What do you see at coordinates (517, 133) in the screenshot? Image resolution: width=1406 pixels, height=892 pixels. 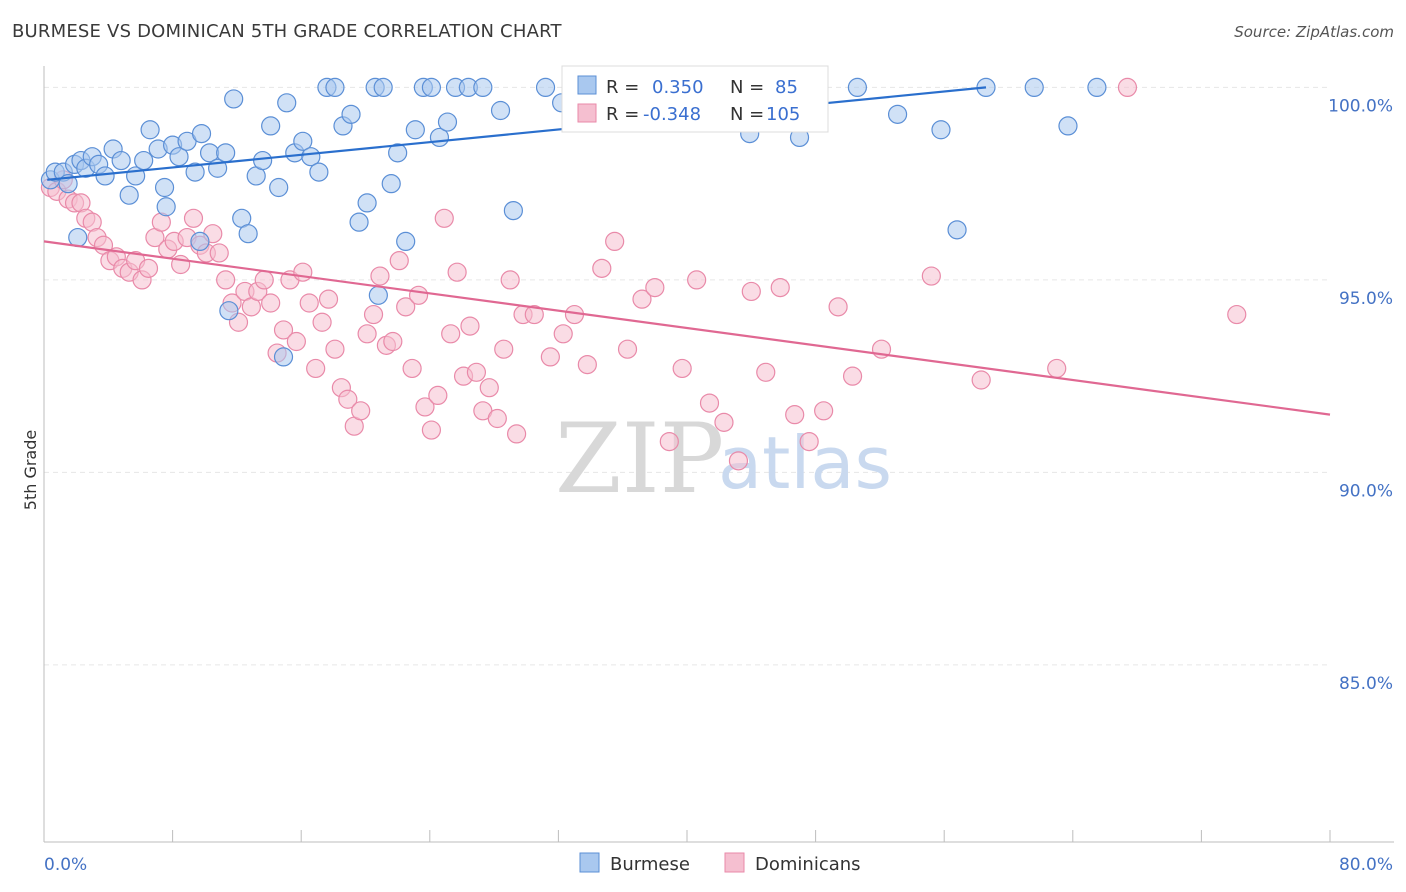 I see `burmese-trend-line` at bounding box center [517, 133].